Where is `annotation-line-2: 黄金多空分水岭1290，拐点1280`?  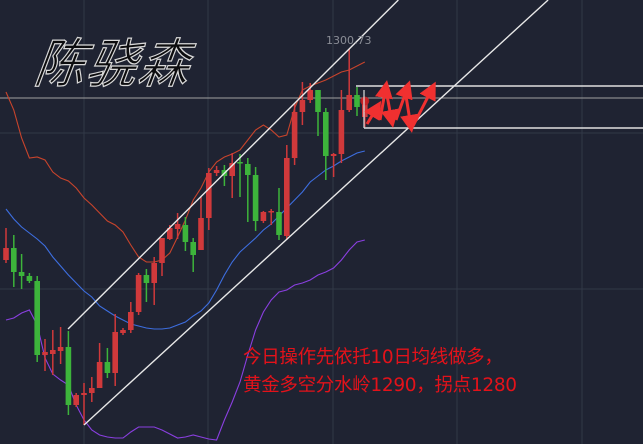
annotation-line-2: 黄金多空分水岭1290，拐点1280 is located at coordinates (380, 385).